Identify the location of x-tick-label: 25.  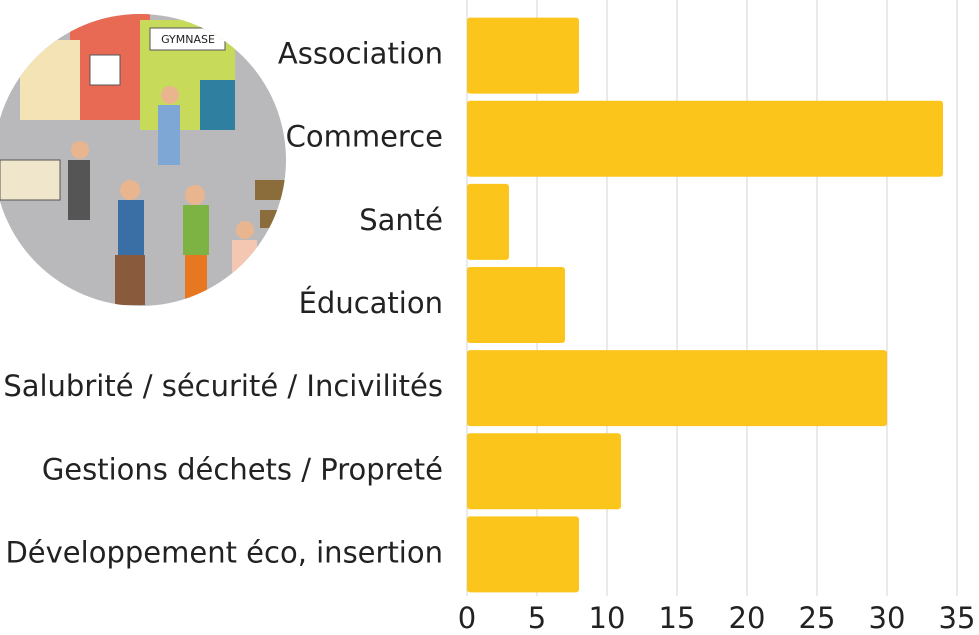
(817, 618).